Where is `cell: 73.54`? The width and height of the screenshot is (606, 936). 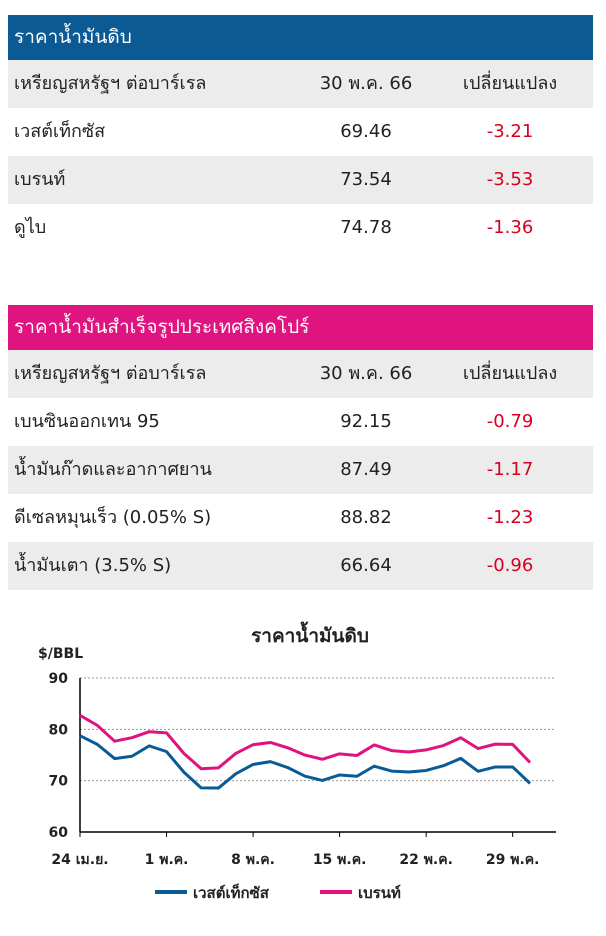 cell: 73.54 is located at coordinates (366, 179).